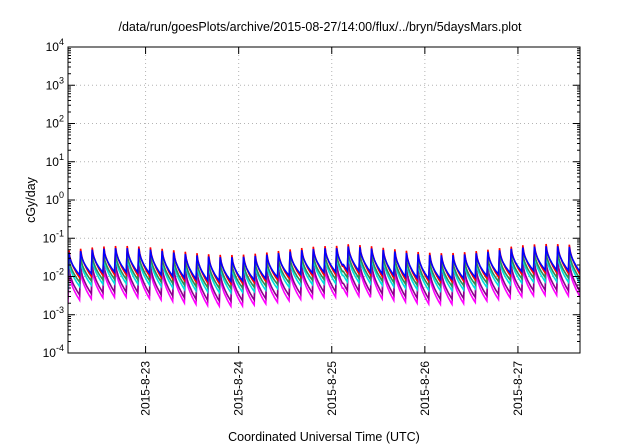 The image size is (640, 448). What do you see at coordinates (332, 388) in the screenshot?
I see `x-tick-label: 2015-8-25` at bounding box center [332, 388].